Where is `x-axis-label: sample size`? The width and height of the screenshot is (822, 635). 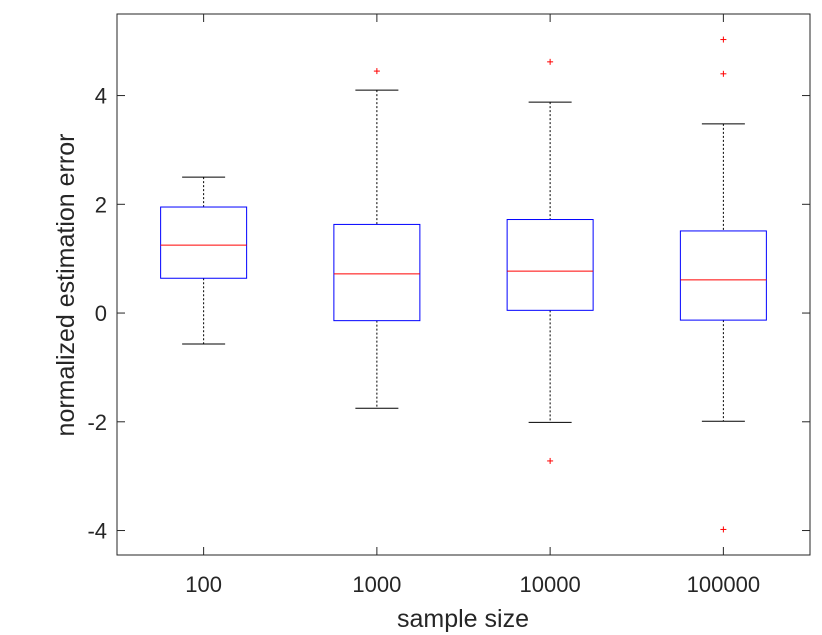 x-axis-label: sample size is located at coordinates (463, 619).